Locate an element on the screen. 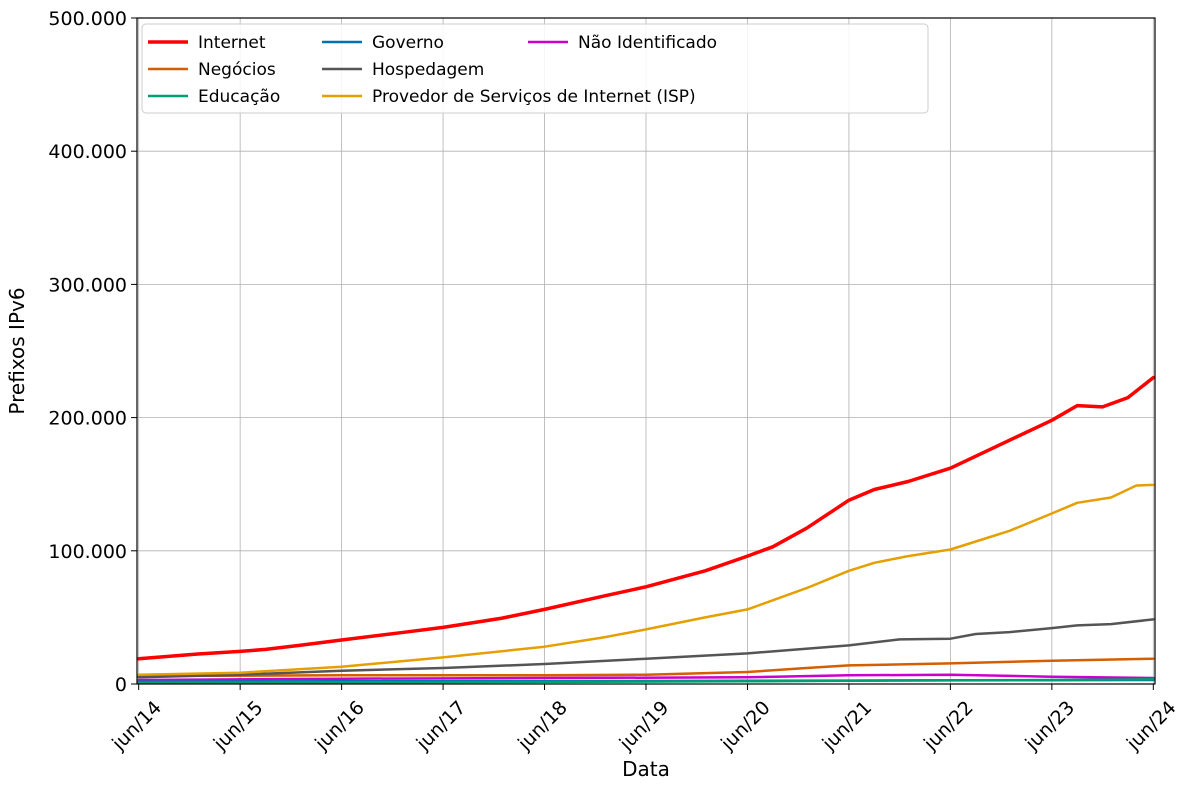 Image resolution: width=1189 pixels, height=790 pixels. legend-label: Não Identificado is located at coordinates (647, 43).